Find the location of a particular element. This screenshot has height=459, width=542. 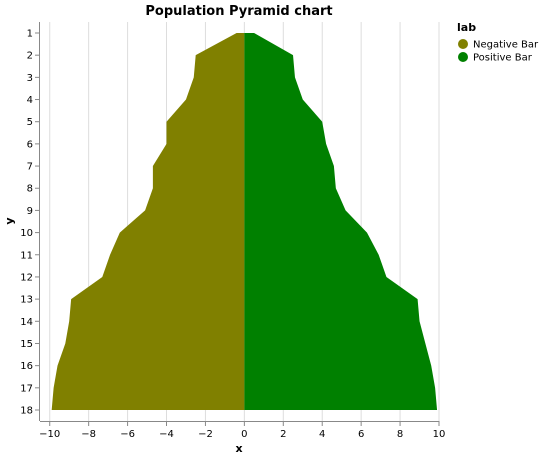

x-tick-label: 8 is located at coordinates (400, 434).